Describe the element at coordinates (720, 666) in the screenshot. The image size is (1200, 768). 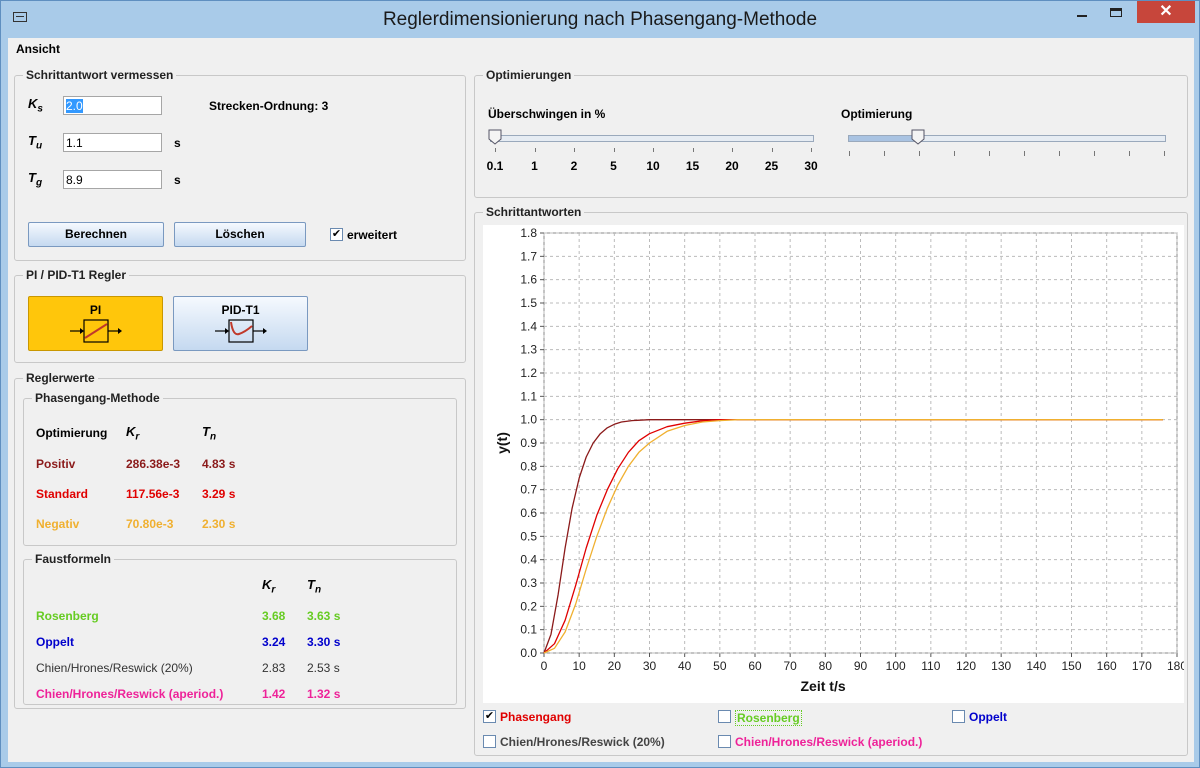
I see `x-tick-label: 50` at that location.